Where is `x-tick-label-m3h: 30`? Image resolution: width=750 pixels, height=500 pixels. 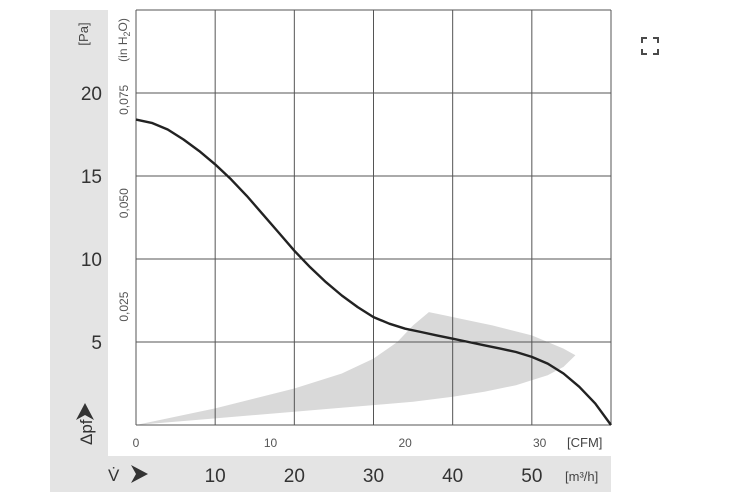
x-tick-label-m3h: 30 is located at coordinates (373, 476).